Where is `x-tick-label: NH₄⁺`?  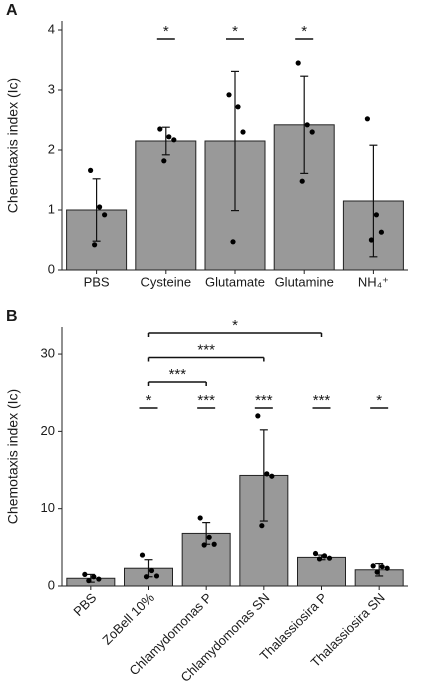 x-tick-label: NH₄⁺ is located at coordinates (373, 281).